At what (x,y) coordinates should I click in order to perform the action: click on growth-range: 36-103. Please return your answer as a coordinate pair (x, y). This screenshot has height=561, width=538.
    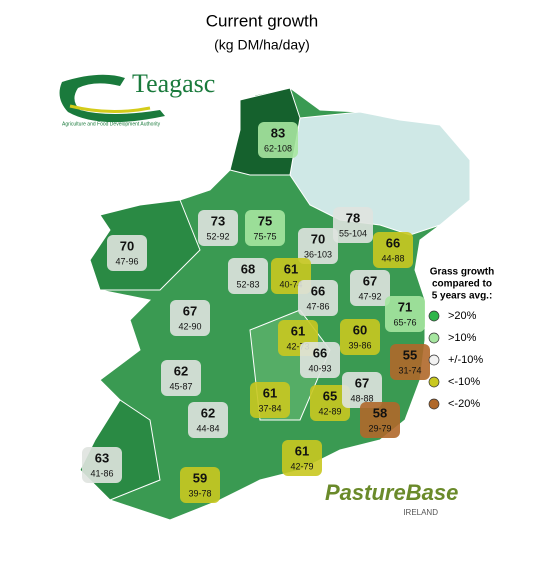
    Looking at the image, I should click on (318, 254).